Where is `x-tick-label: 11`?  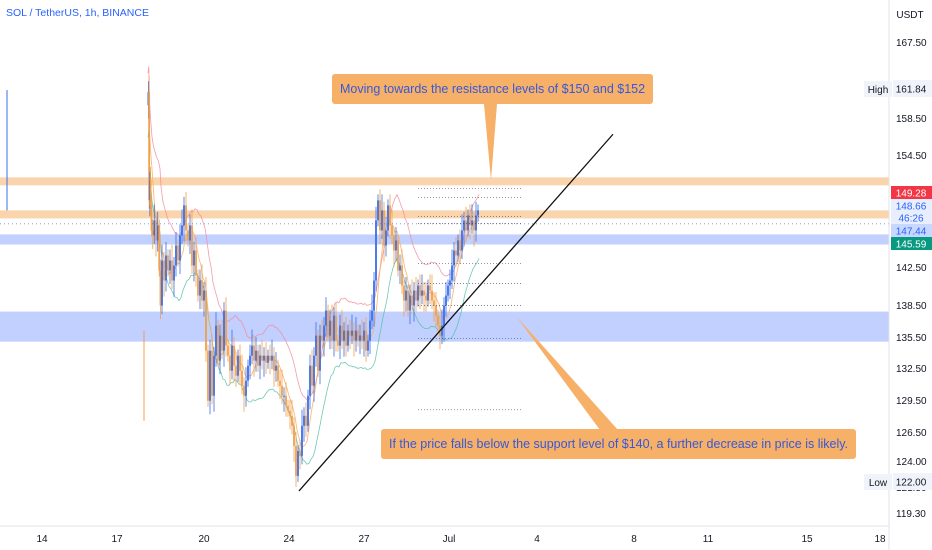 x-tick-label: 11 is located at coordinates (708, 539).